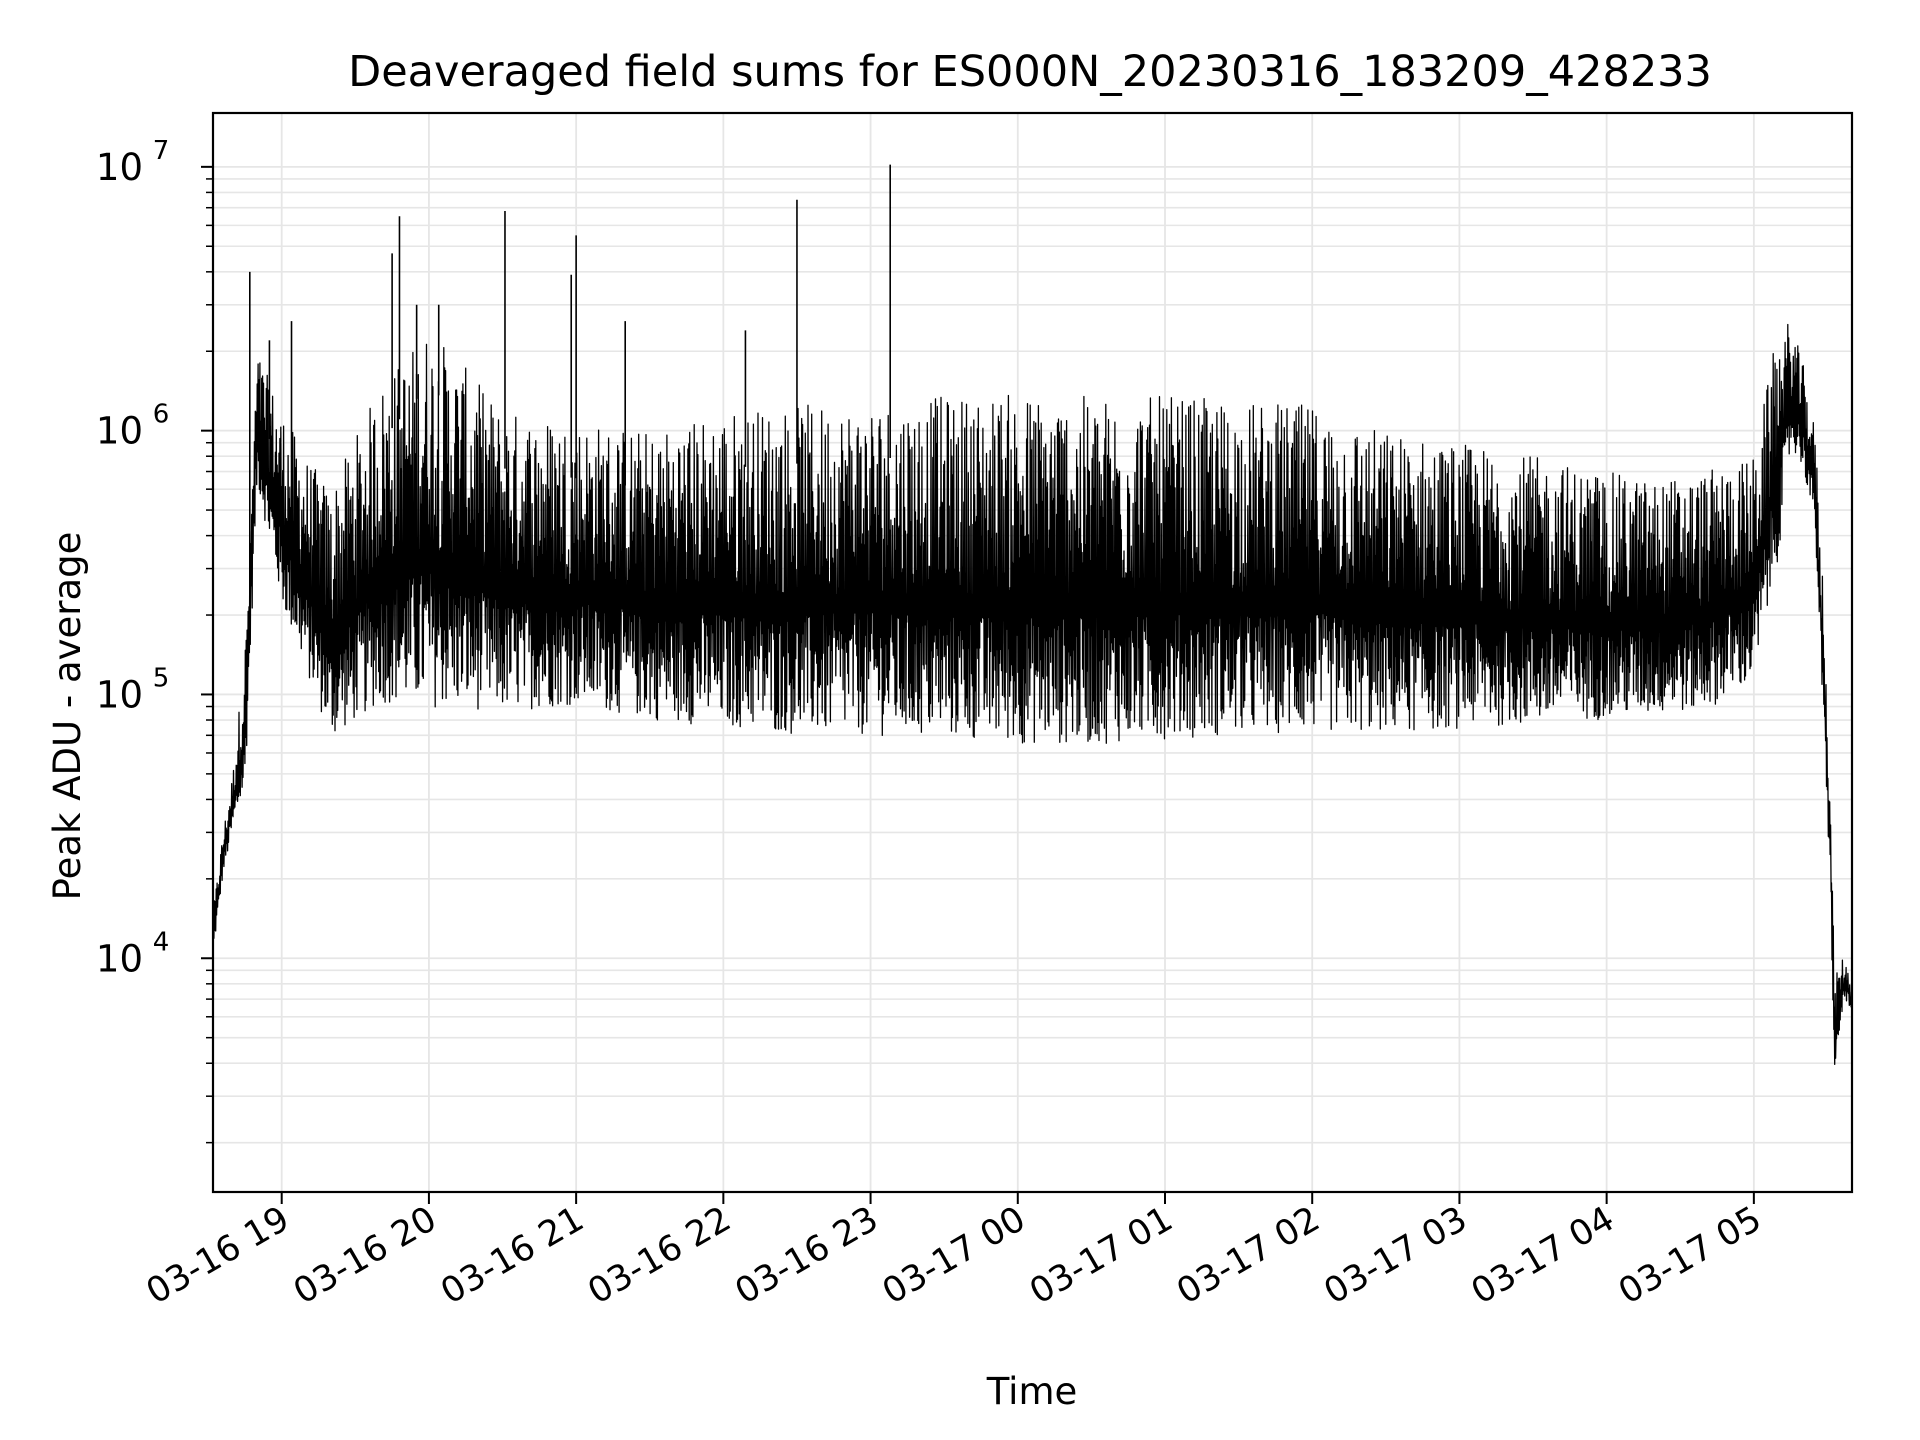 Image resolution: width=1920 pixels, height=1440 pixels. What do you see at coordinates (154, 640) in the screenshot?
I see `y-axis: 10 4 10 5 10 6 10 7` at bounding box center [154, 640].